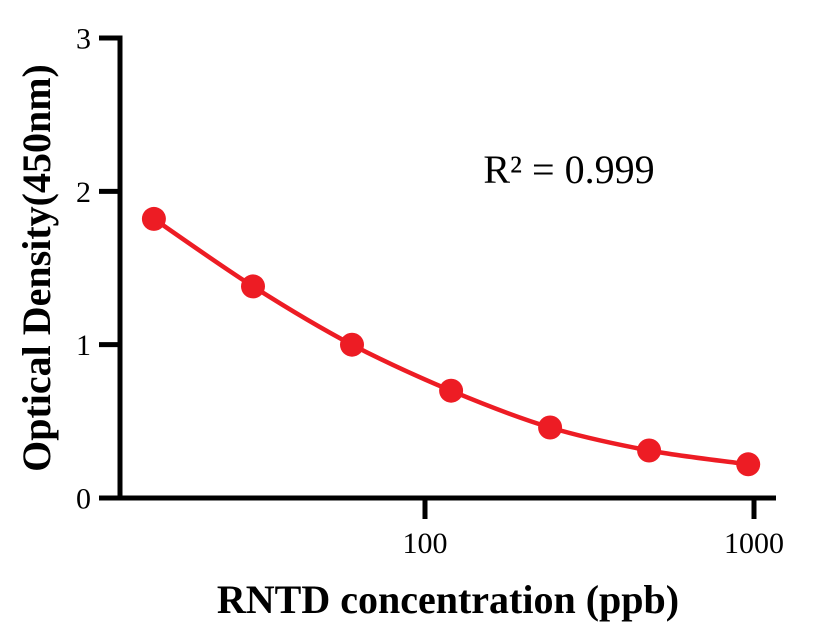 The image size is (816, 640). Describe the element at coordinates (593, 529) in the screenshot. I see `x-axis-ticks: 100 1000` at that location.